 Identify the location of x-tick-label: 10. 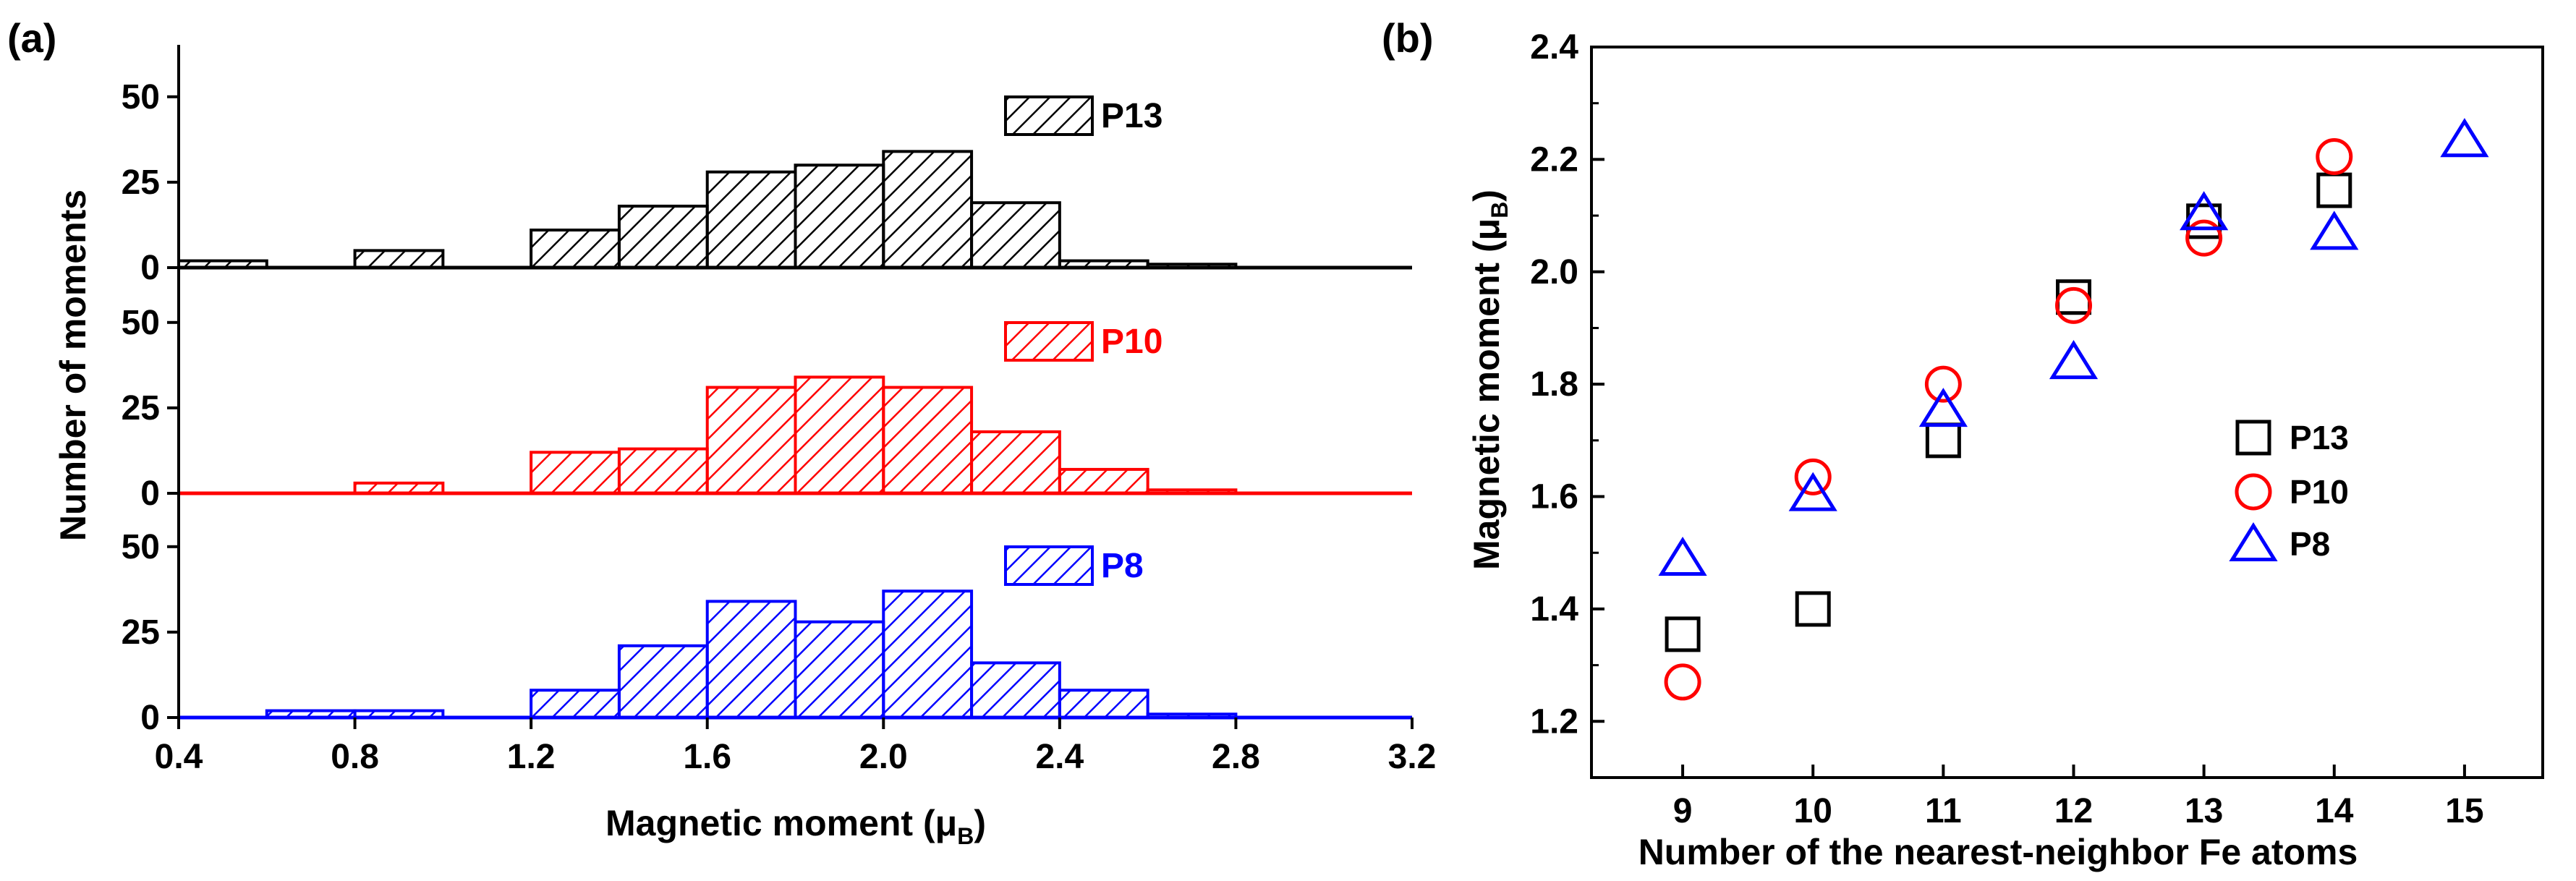
(1813, 811).